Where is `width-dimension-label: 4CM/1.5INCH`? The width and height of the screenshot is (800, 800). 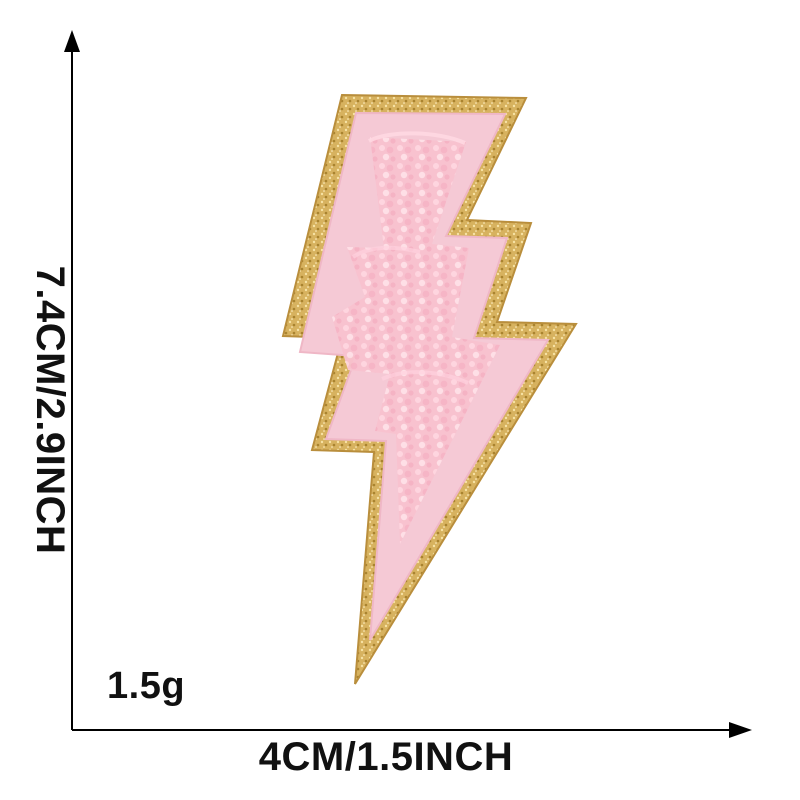 width-dimension-label: 4CM/1.5INCH is located at coordinates (386, 757).